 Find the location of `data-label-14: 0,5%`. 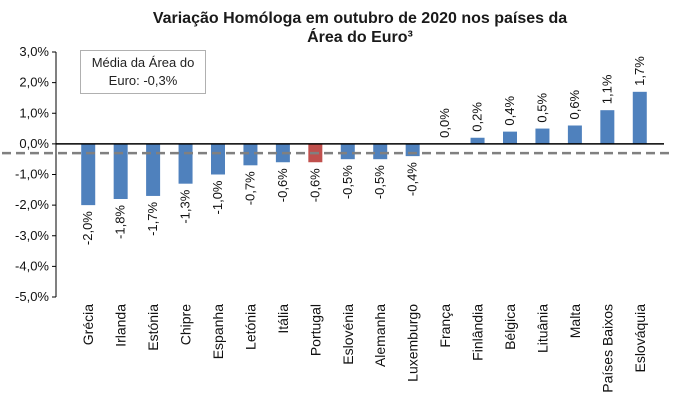

data-label-14: 0,5% is located at coordinates (541, 107).